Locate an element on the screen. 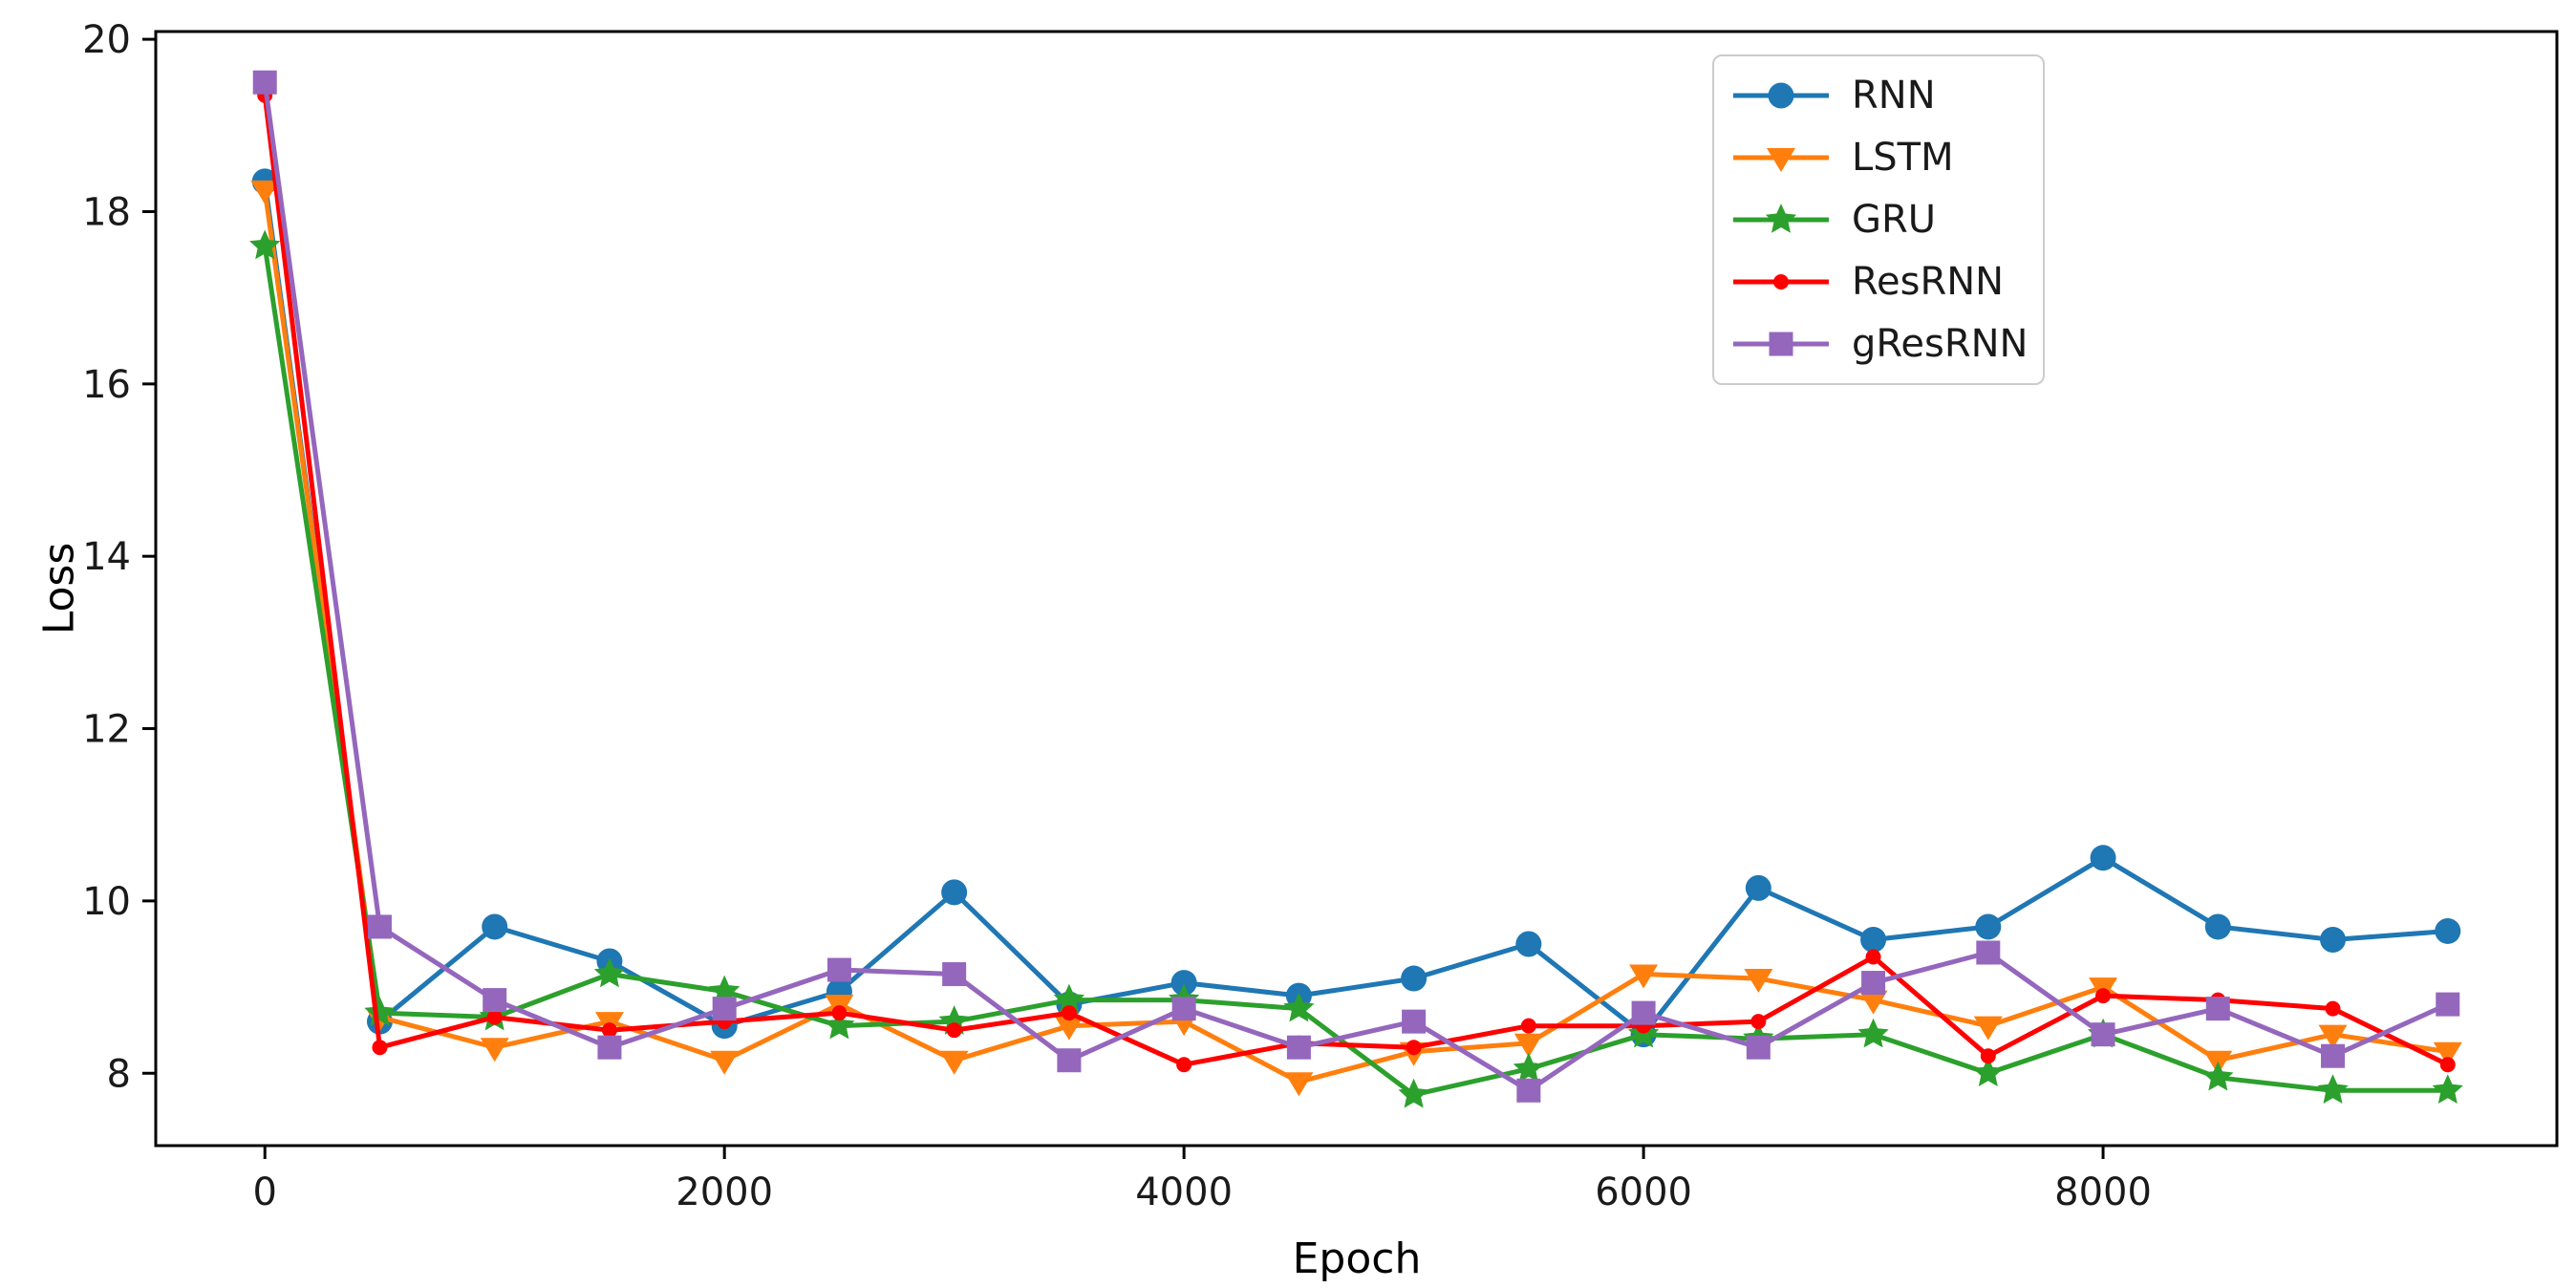 This screenshot has height=1288, width=2576. x-tick-label: 8000 is located at coordinates (2103, 1192).